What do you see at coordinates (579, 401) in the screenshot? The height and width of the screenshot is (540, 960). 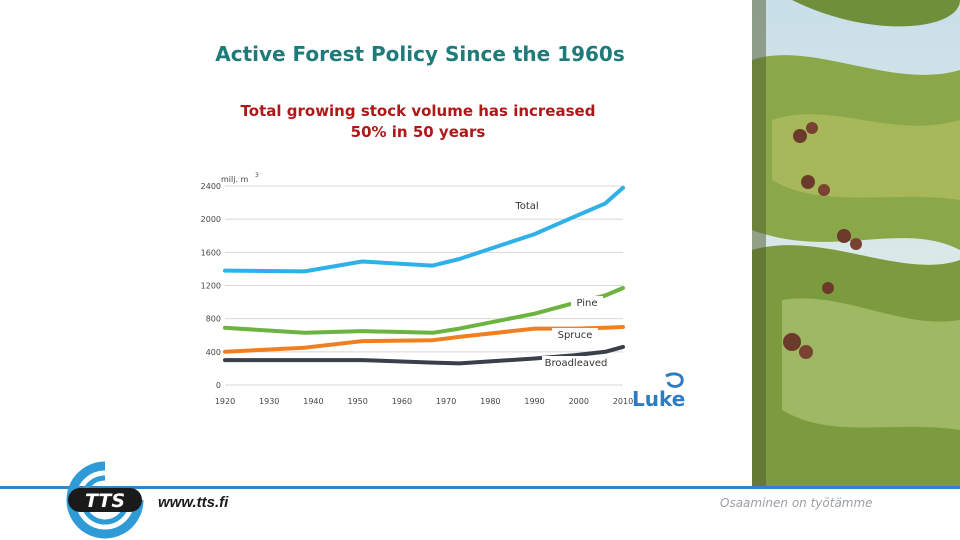 I see `x-tick-label: 2000` at bounding box center [579, 401].